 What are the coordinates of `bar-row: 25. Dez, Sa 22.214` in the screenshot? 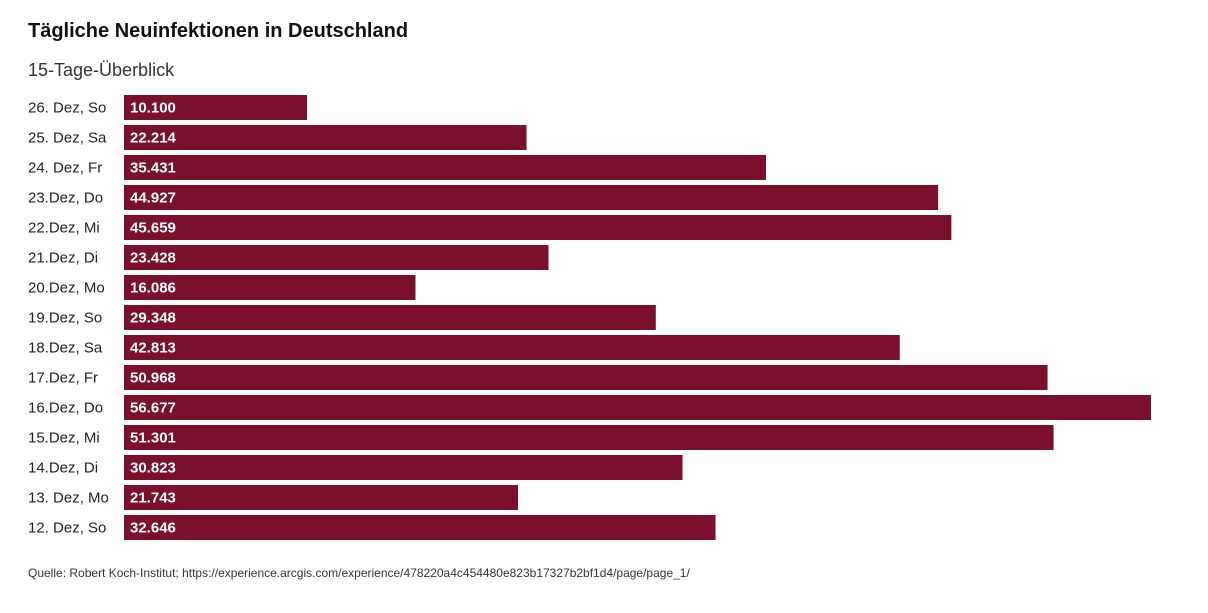 It's located at (277, 137).